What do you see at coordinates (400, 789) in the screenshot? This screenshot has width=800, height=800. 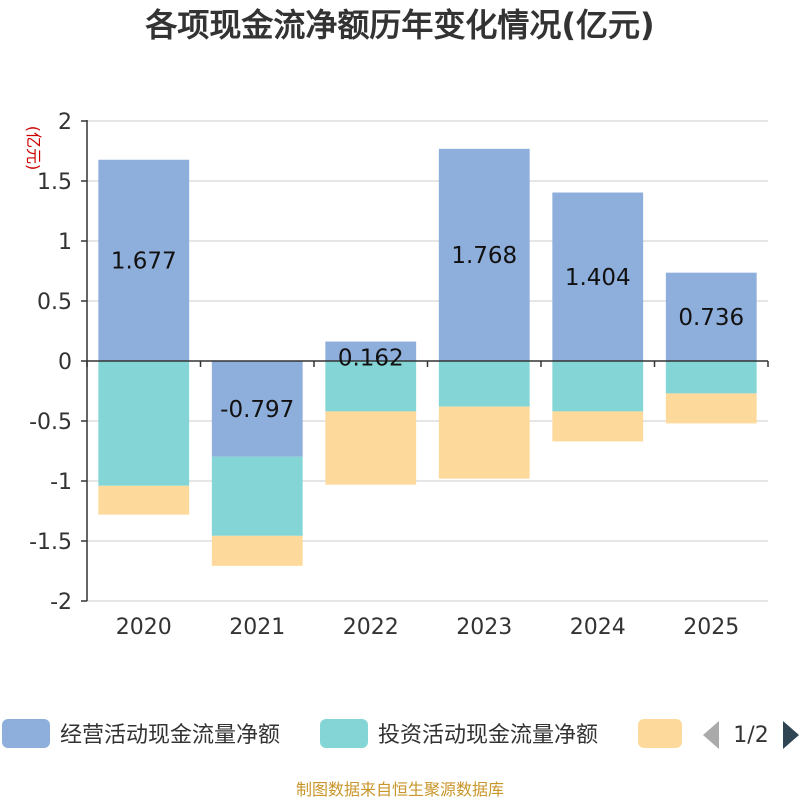 I see `footer-source: 制图数据来自恒生聚源数据库` at bounding box center [400, 789].